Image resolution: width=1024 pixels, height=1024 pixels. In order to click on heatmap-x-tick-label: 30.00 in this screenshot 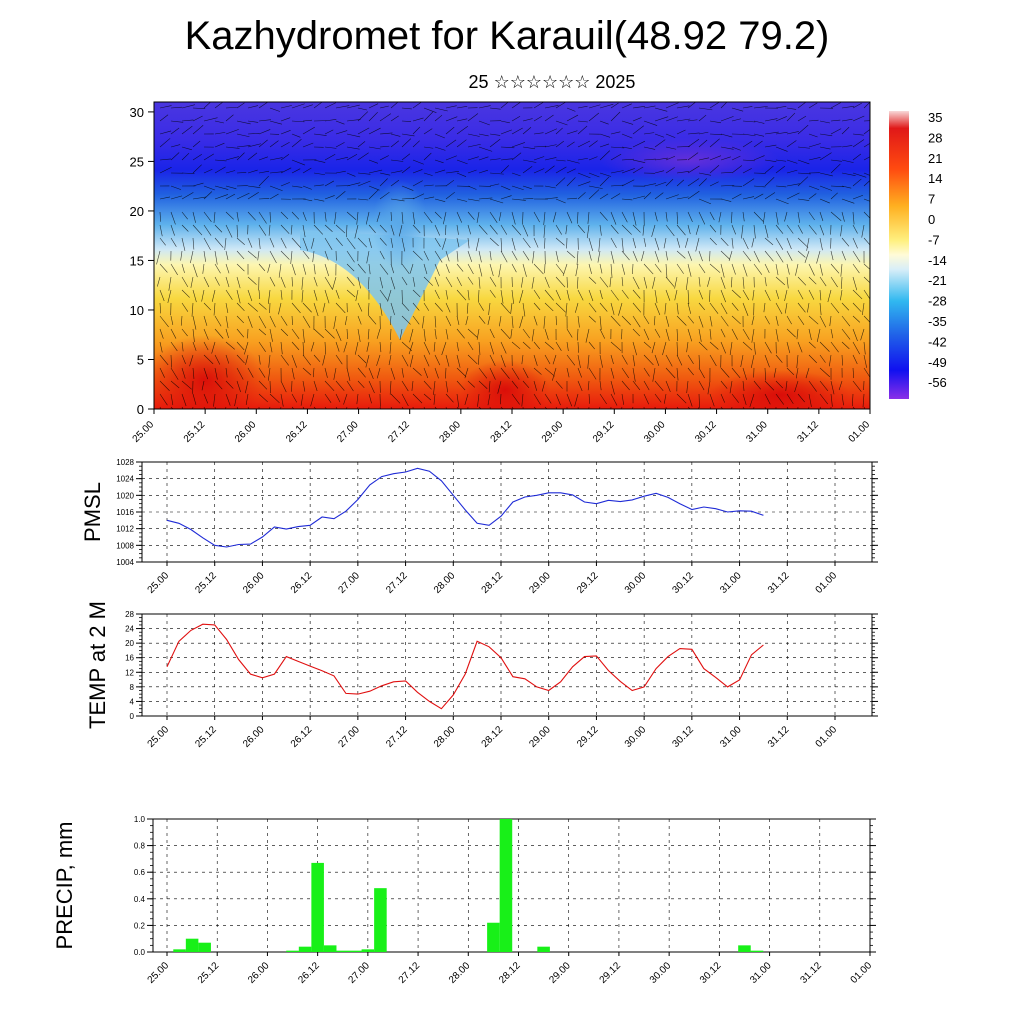, I will do `click(655, 432)`.